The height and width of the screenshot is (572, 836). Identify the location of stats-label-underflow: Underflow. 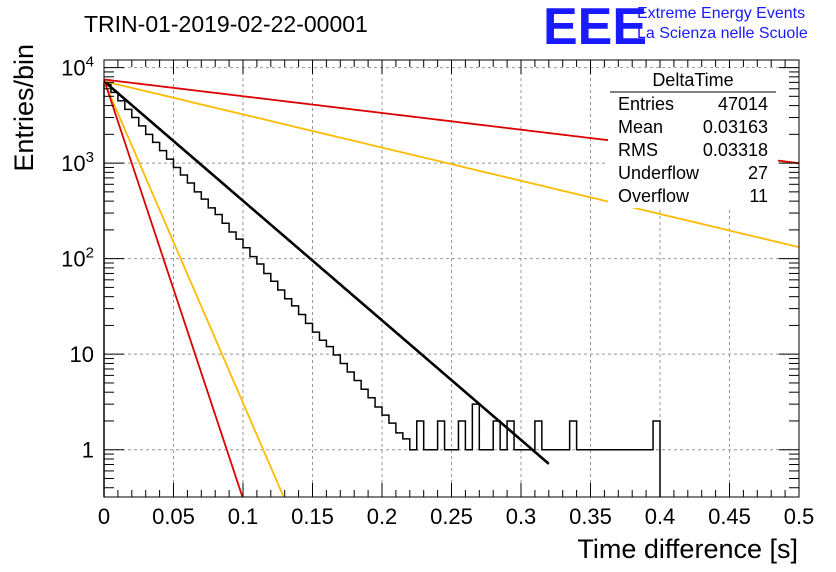
(659, 173).